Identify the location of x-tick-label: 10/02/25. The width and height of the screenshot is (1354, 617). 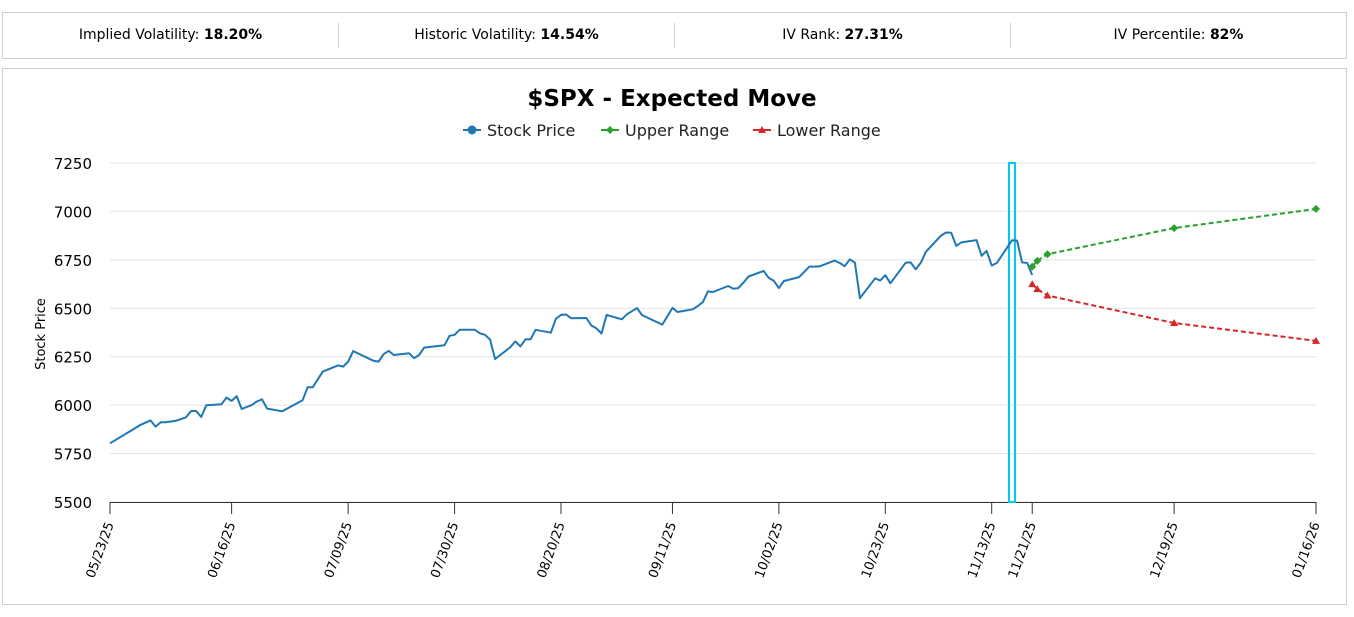
(770, 550).